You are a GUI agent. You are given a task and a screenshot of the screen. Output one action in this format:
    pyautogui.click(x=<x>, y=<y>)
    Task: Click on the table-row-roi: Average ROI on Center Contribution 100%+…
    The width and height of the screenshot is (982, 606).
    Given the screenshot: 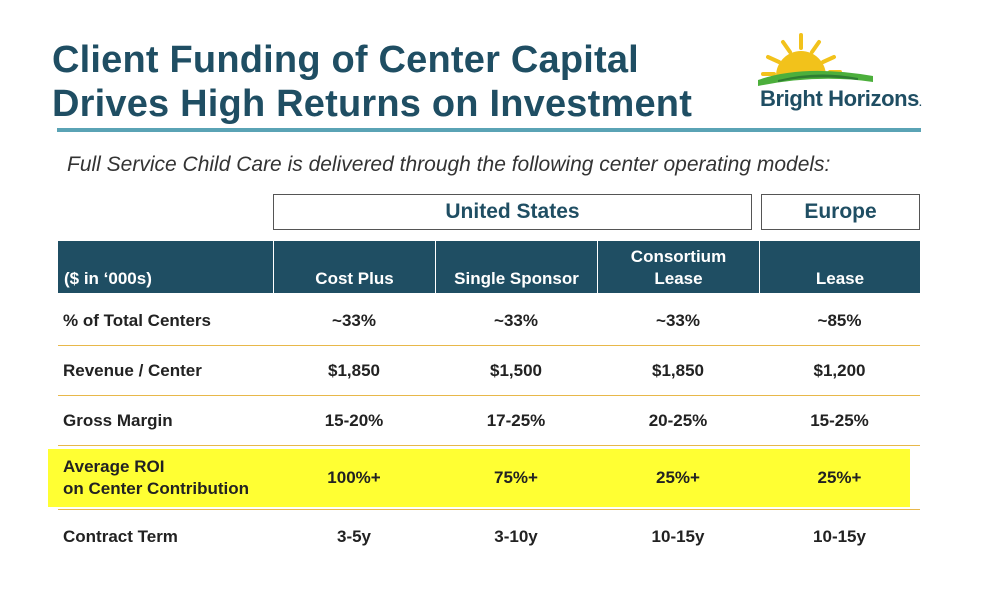 What is the action you would take?
    pyautogui.click(x=489, y=478)
    